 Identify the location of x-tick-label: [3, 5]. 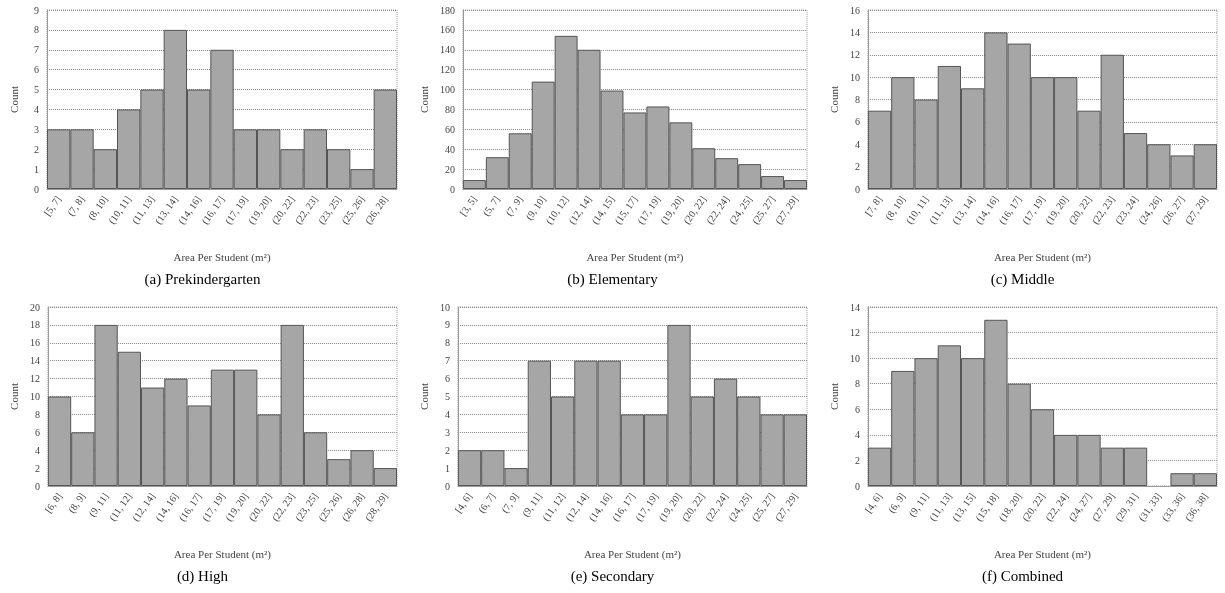
(468, 205).